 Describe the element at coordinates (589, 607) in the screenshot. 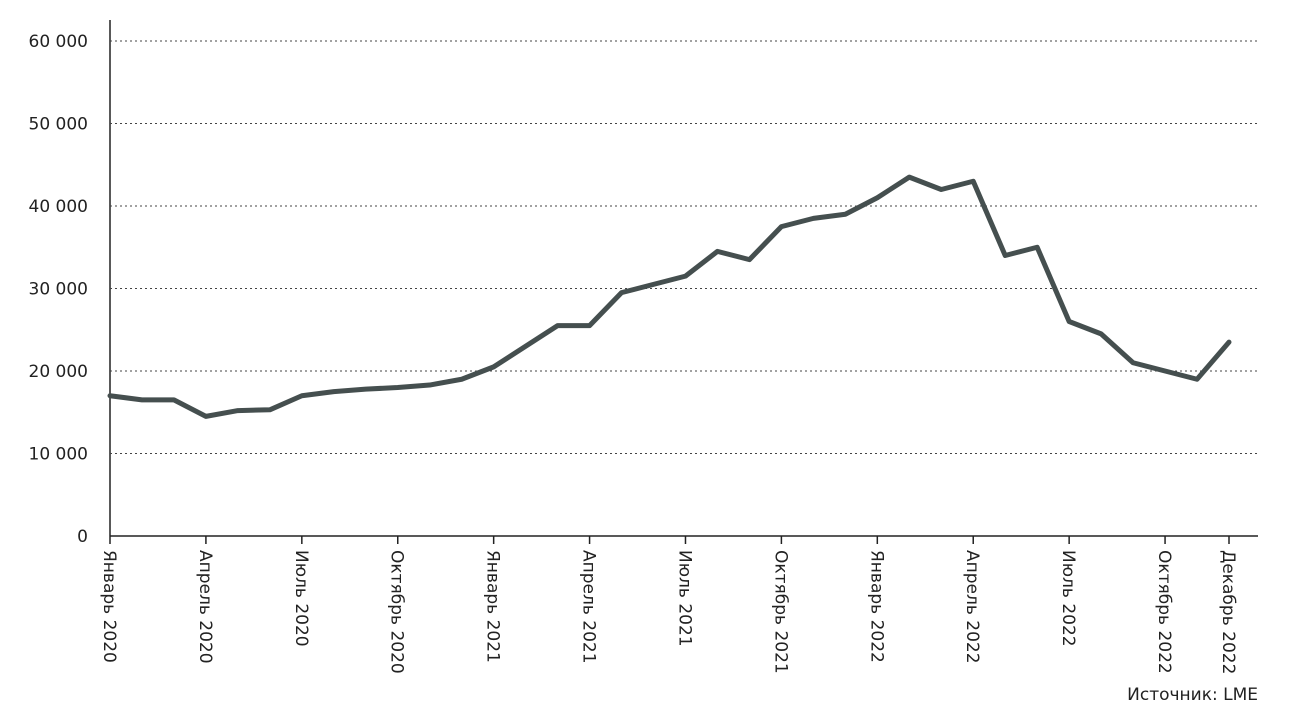

I see `x-tick-label: Апрель 2021` at that location.